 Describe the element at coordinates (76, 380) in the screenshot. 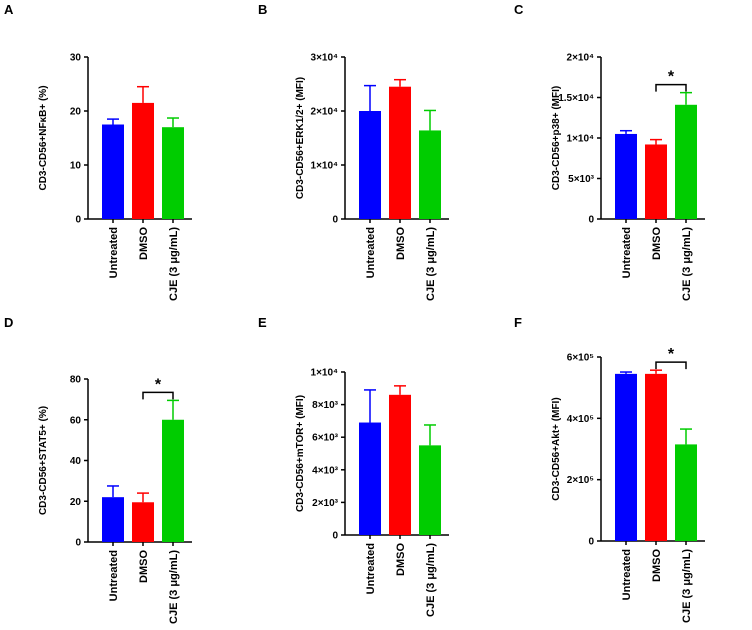

I see `y-tick-label: 80` at that location.